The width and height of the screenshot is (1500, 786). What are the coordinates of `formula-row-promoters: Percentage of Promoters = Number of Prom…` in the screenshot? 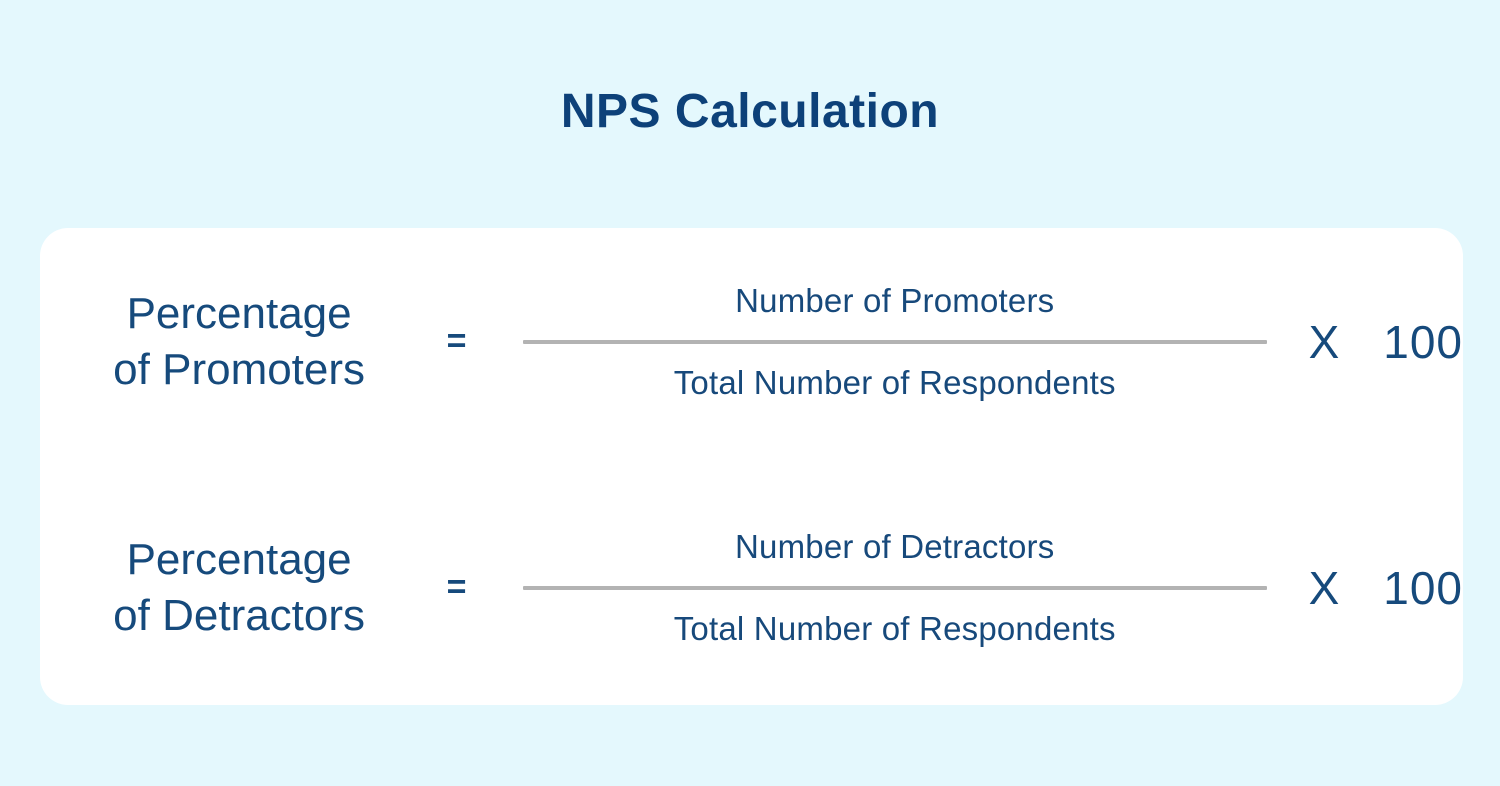 It's located at (751, 341).